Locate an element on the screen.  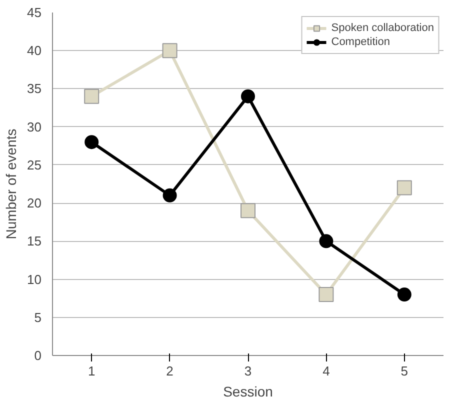
y-tick-label: 0 is located at coordinates (38, 355).